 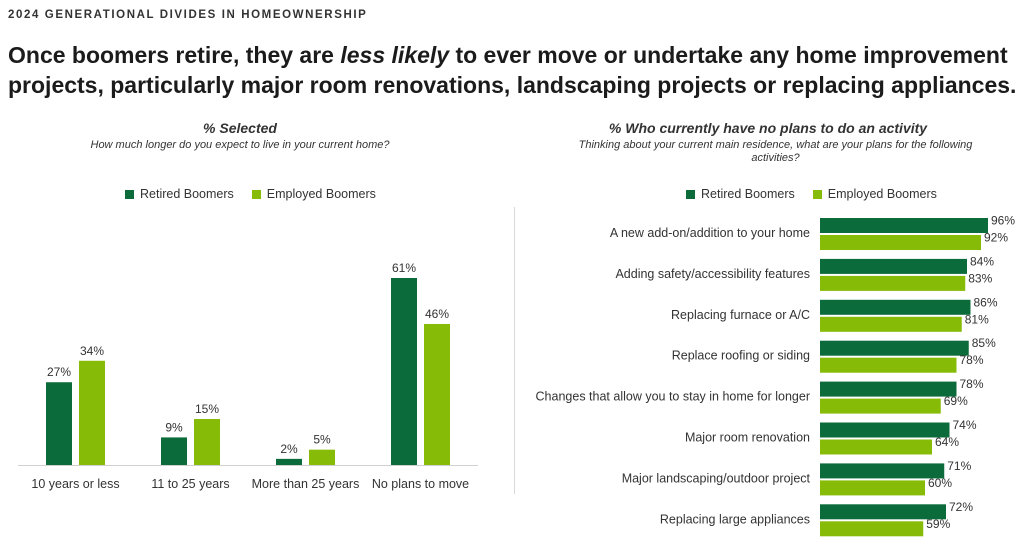 I want to click on data-label-retired: 9%, so click(x=174, y=427).